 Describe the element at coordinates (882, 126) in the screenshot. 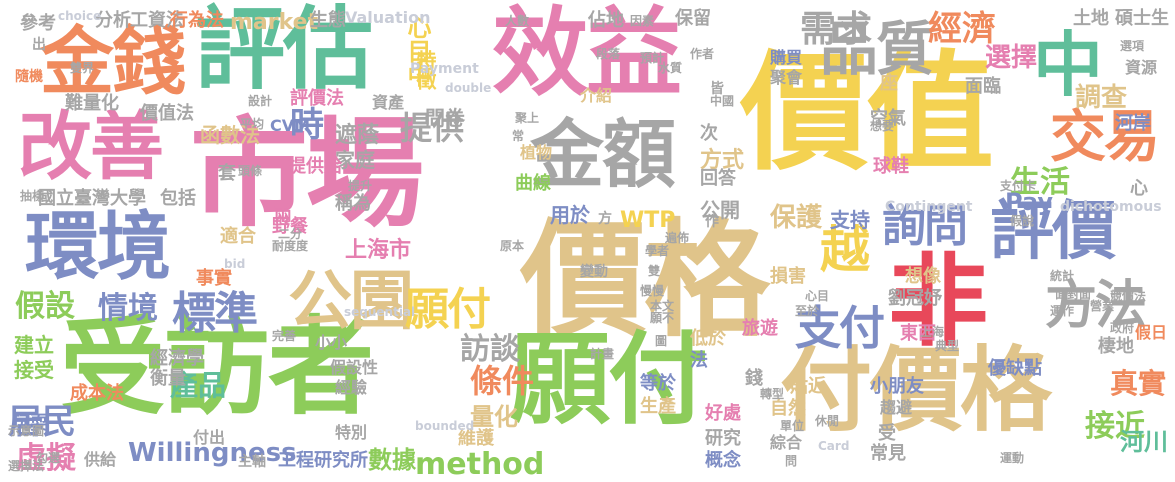

I see `cloud-word: 想要` at that location.